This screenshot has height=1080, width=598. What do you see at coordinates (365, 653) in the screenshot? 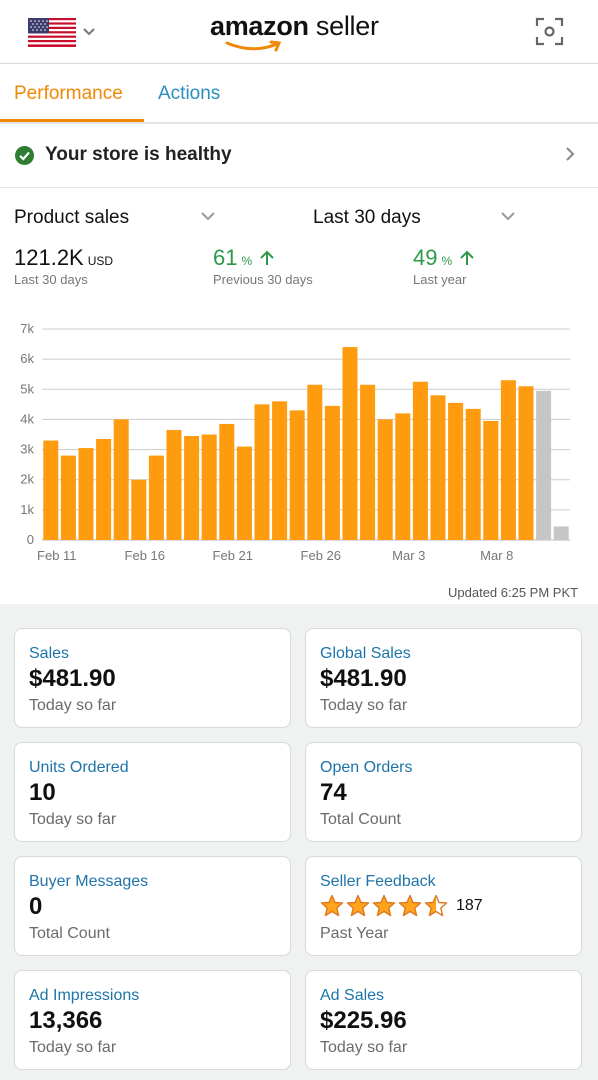
I see `card-title: Global Sales` at bounding box center [365, 653].